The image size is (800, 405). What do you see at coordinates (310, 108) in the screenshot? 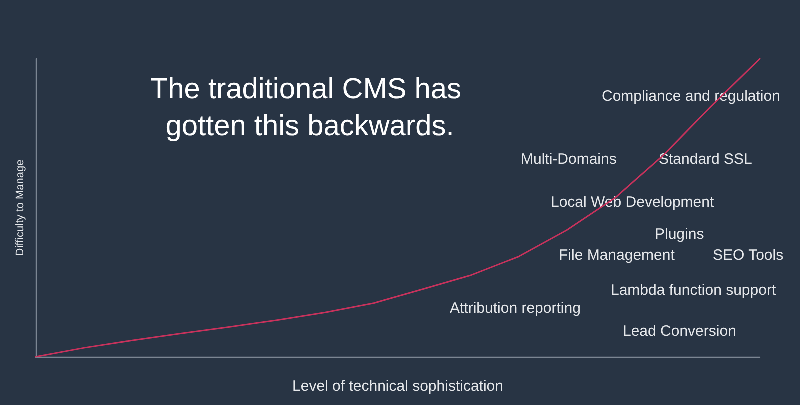
I see `text: The traditional CMS has gotten this backwards.` at bounding box center [310, 108].